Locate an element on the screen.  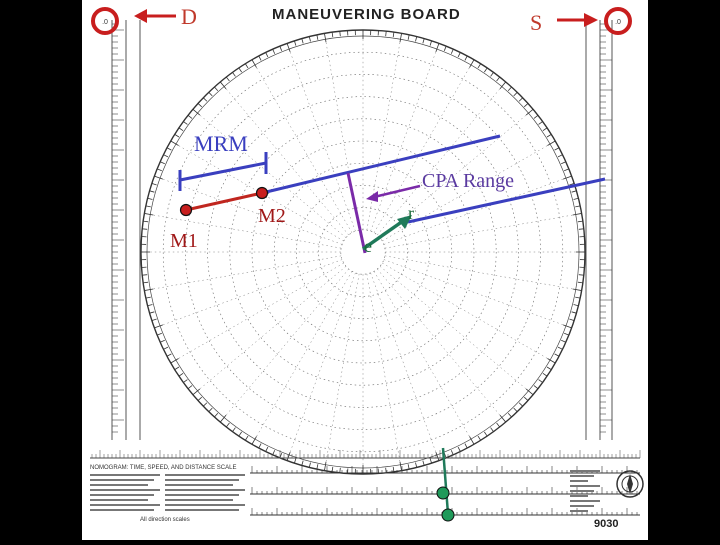
bottom-caption: All direction scales is located at coordinates (165, 520).